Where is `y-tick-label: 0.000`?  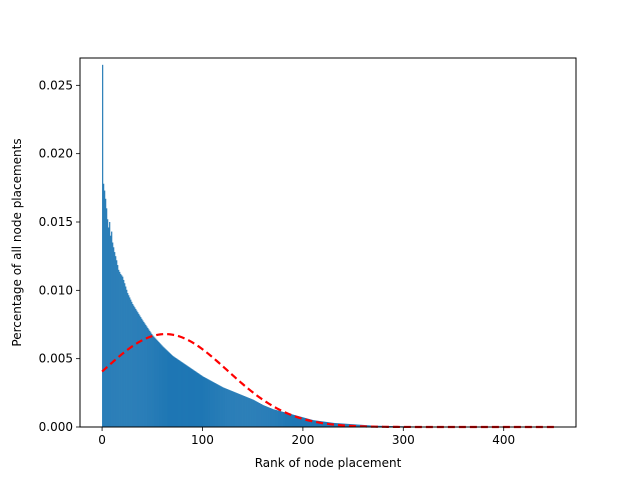 y-tick-label: 0.000 is located at coordinates (56, 427).